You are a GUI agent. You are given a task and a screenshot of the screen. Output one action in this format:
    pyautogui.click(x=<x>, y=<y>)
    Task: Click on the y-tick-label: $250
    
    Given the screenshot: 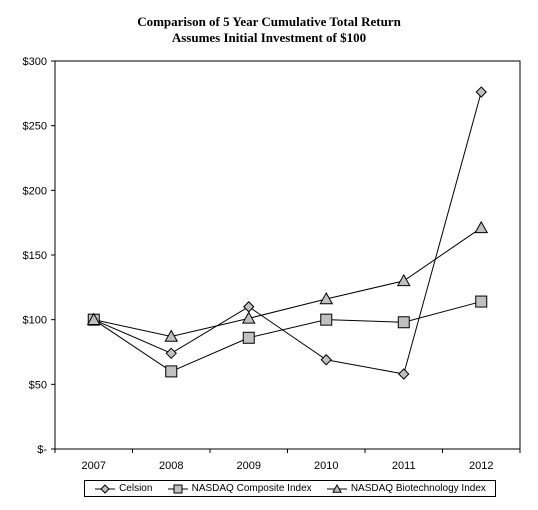 What is the action you would take?
    pyautogui.click(x=35, y=127)
    